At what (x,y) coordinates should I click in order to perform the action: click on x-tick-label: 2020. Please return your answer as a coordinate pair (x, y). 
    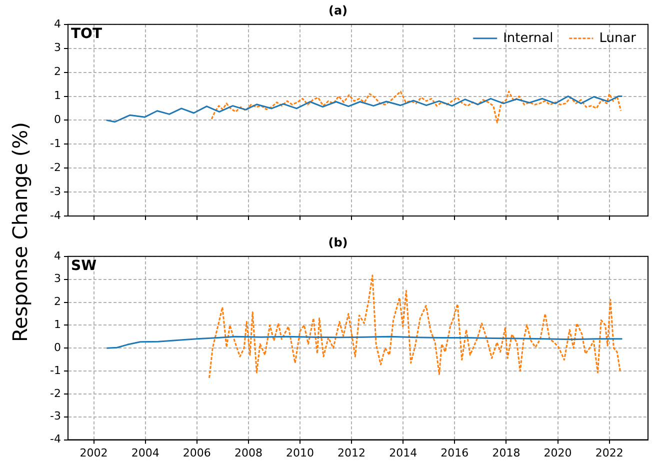
    Looking at the image, I should click on (558, 453).